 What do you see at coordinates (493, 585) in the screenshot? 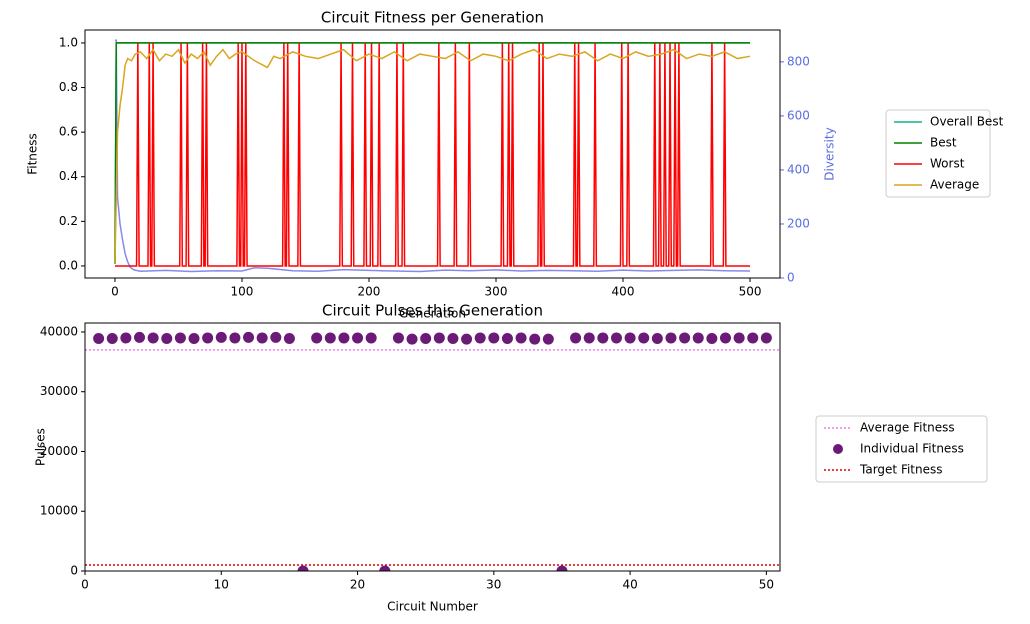
I see `x-tick-label: 30` at bounding box center [493, 585].